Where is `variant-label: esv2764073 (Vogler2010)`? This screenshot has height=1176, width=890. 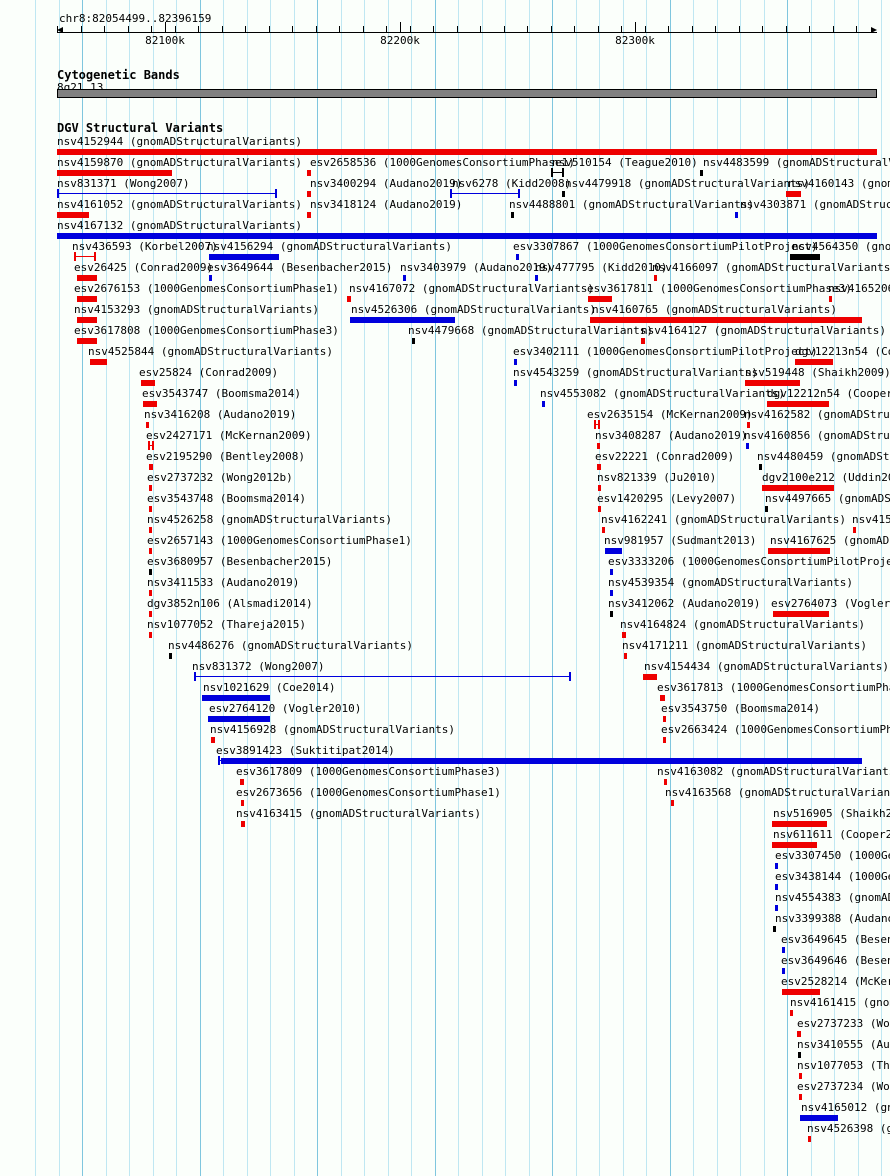
variant-label: esv2764073 (Vogler2010) is located at coordinates (830, 603).